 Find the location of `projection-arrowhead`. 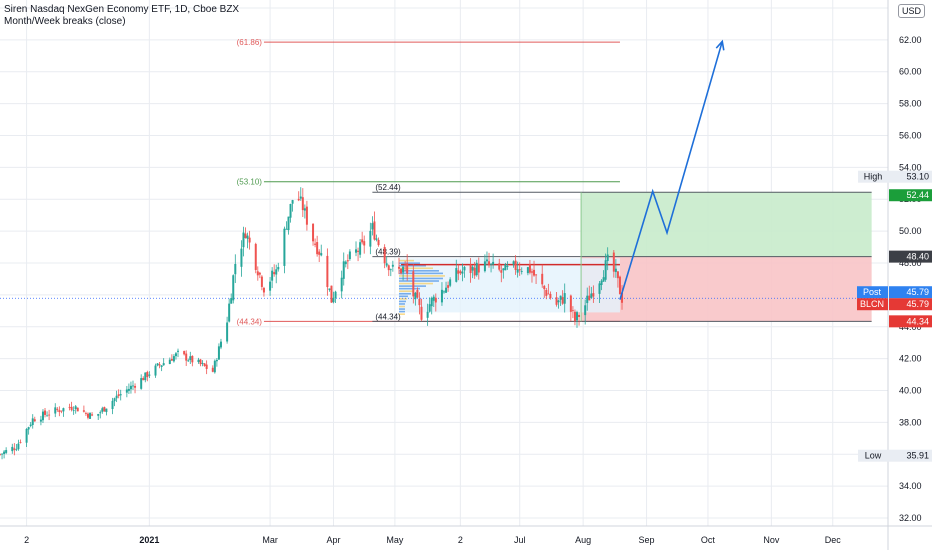

projection-arrowhead is located at coordinates (720, 45).